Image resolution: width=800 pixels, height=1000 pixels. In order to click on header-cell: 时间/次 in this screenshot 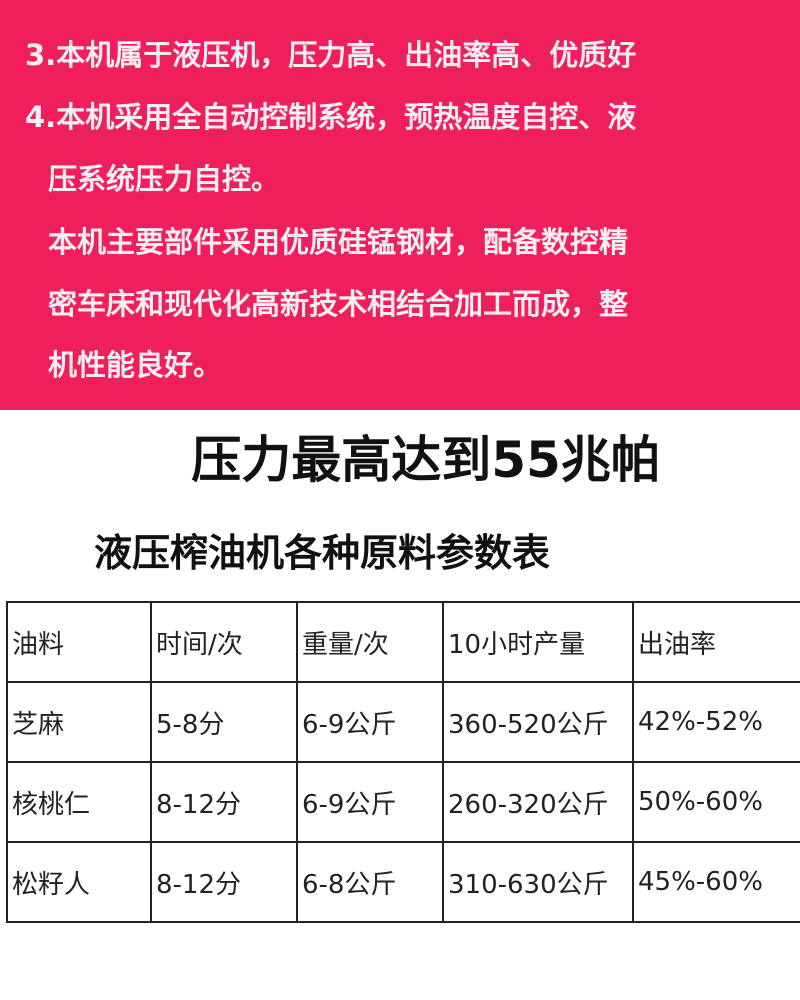, I will do `click(224, 642)`.